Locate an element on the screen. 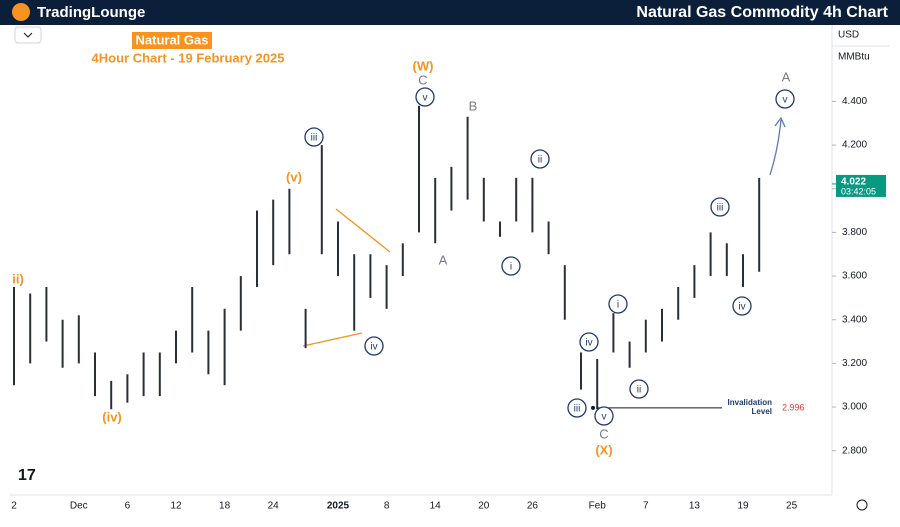  x-tick-label: 2025 is located at coordinates (338, 506).